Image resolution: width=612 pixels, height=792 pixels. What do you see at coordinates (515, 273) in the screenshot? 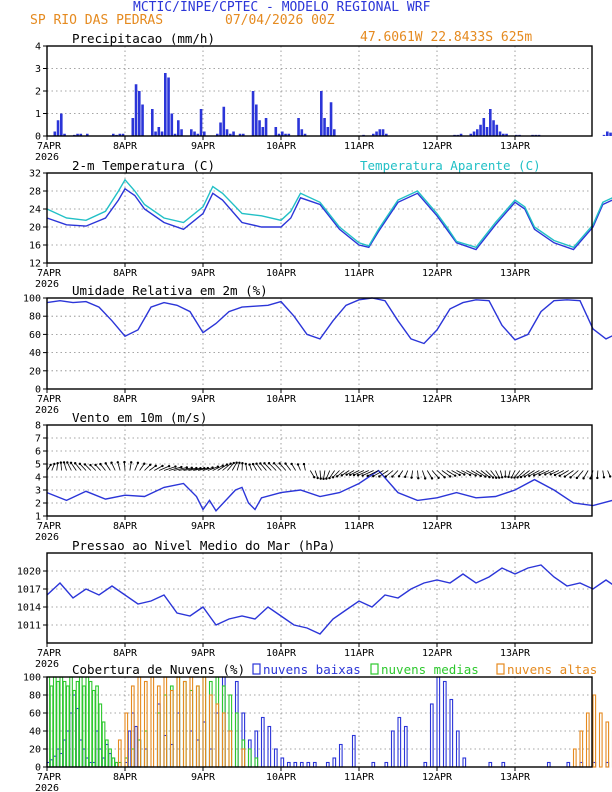
I see `x-tick-label: 13APR` at bounding box center [515, 273].